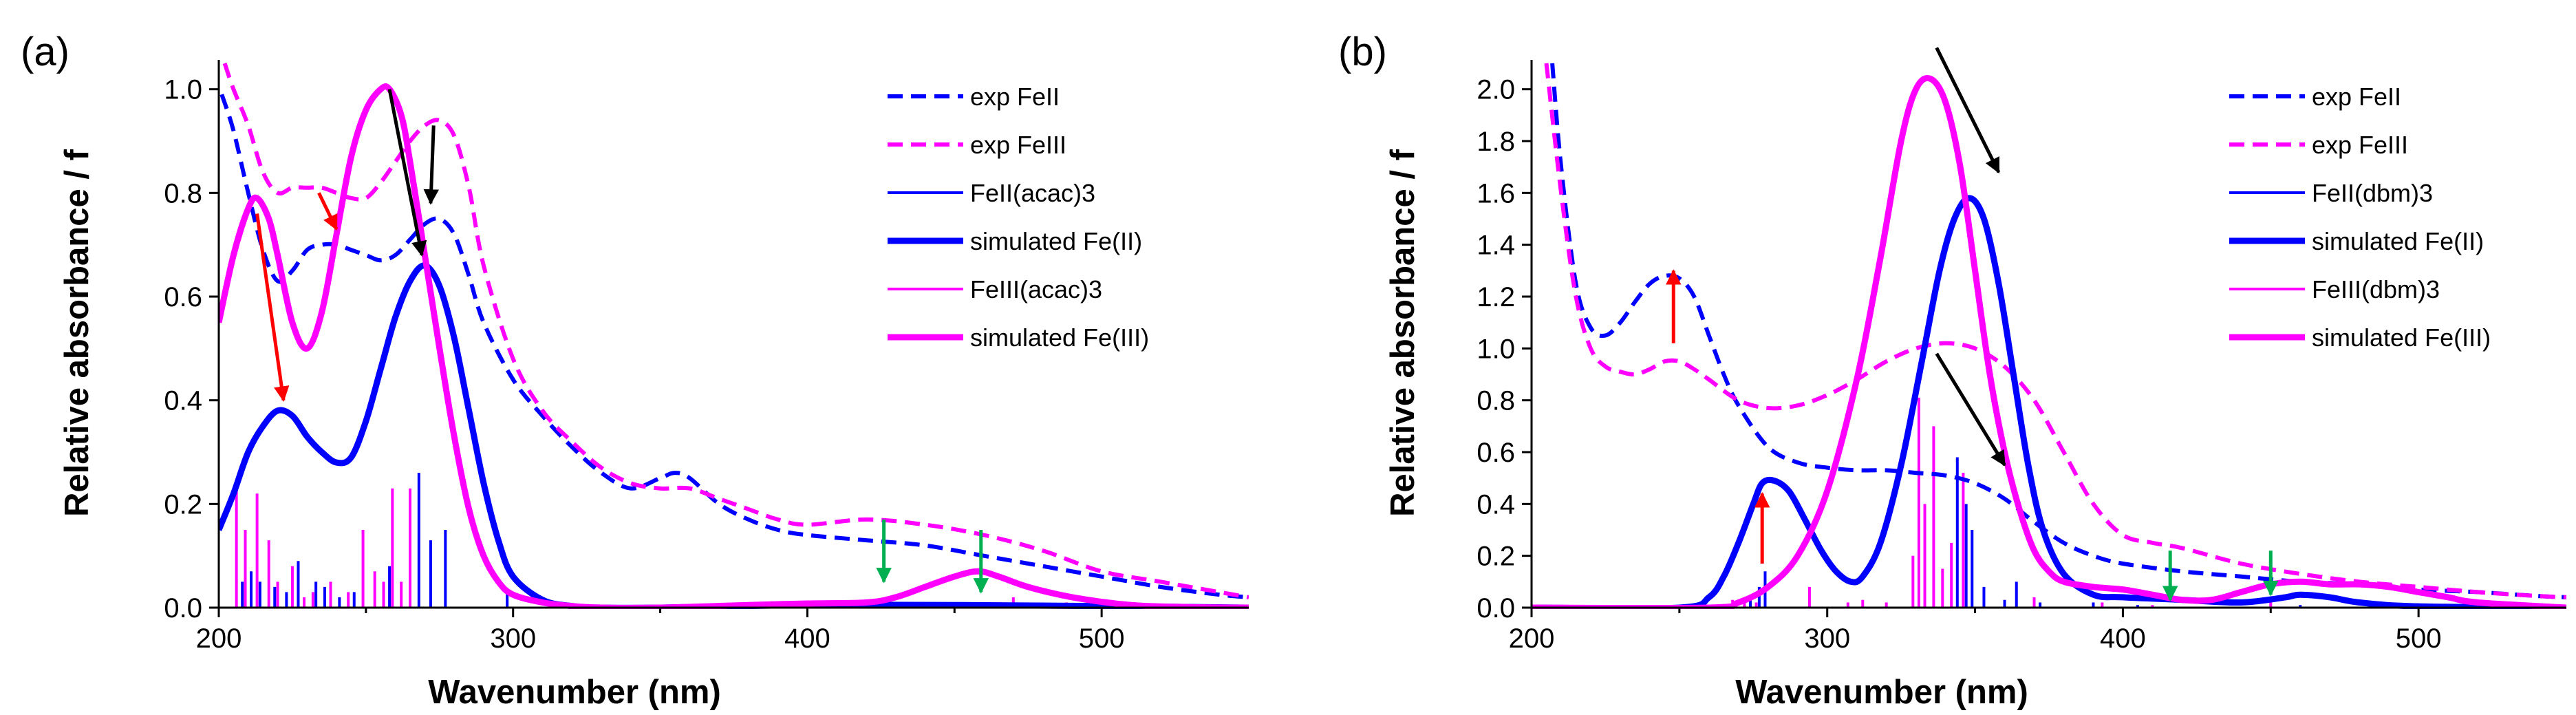 The image size is (2576, 715). What do you see at coordinates (77, 333) in the screenshot?
I see `y-axis-title-a: Relative absorbance / f` at bounding box center [77, 333].